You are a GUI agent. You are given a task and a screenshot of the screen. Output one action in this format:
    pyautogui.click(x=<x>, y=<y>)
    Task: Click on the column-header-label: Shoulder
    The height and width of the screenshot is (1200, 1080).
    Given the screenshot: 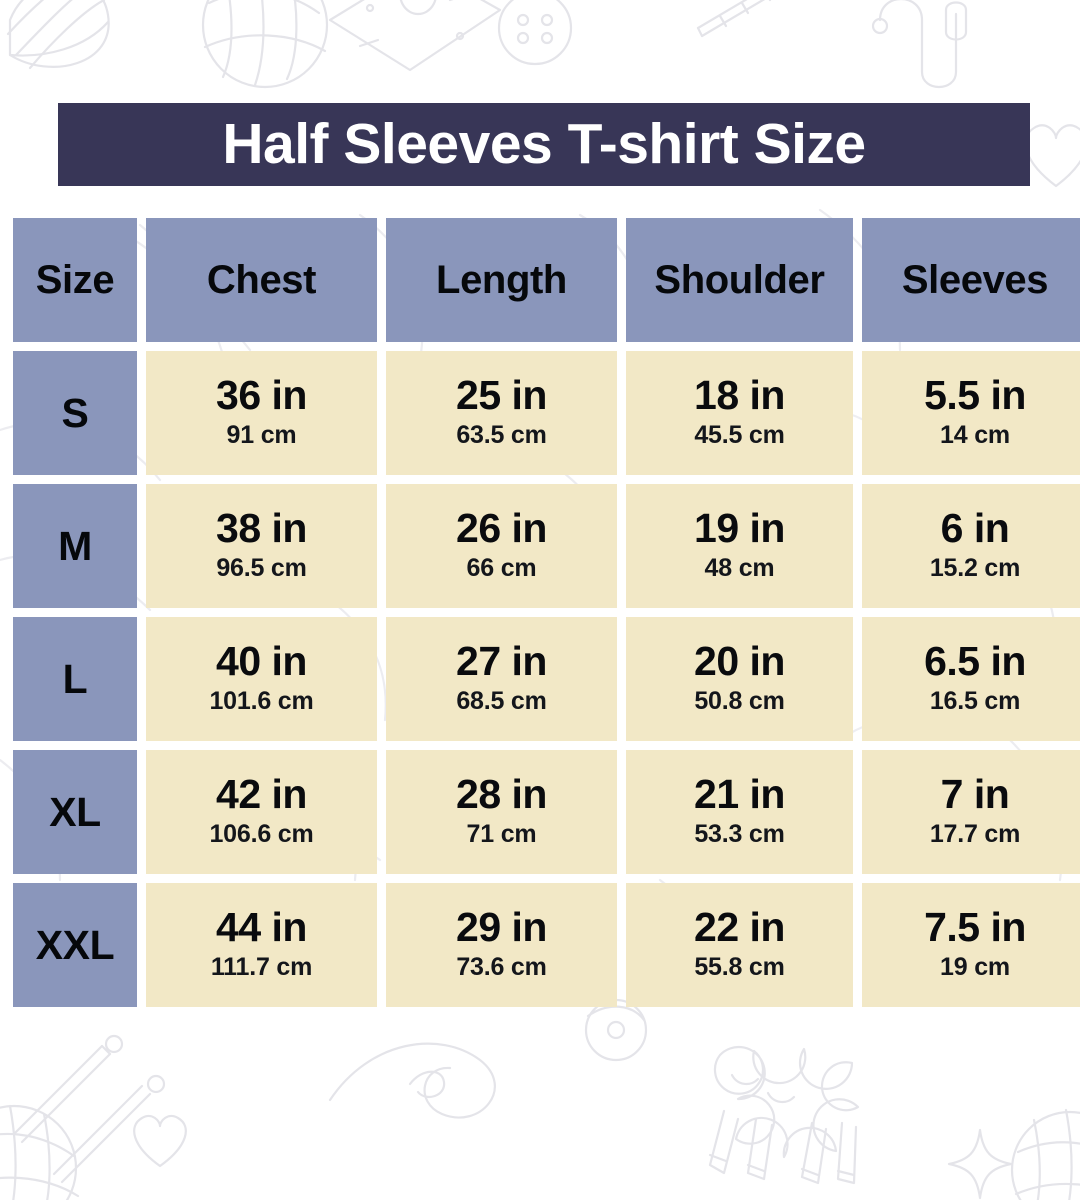 What is the action you would take?
    pyautogui.click(x=739, y=280)
    